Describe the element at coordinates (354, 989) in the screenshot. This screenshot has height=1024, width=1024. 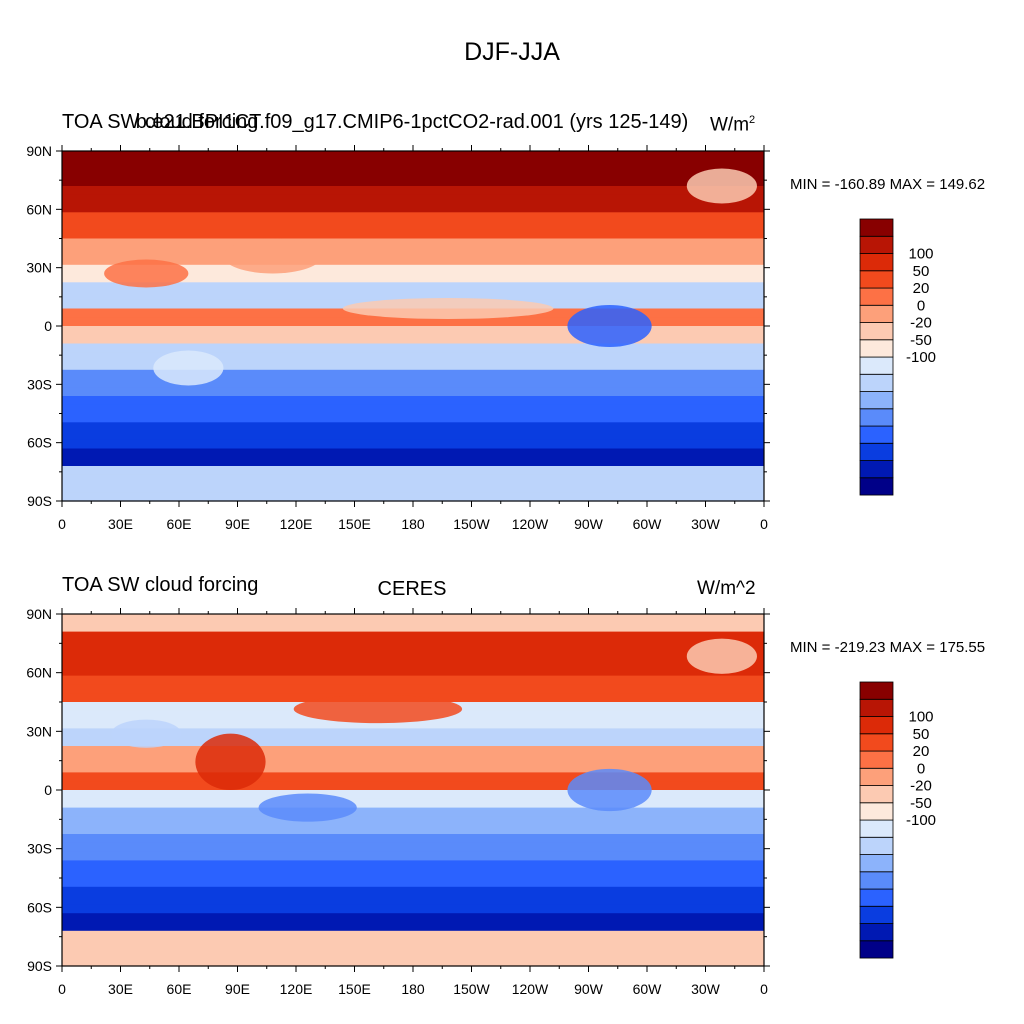
I see `lon-label: 150E` at that location.